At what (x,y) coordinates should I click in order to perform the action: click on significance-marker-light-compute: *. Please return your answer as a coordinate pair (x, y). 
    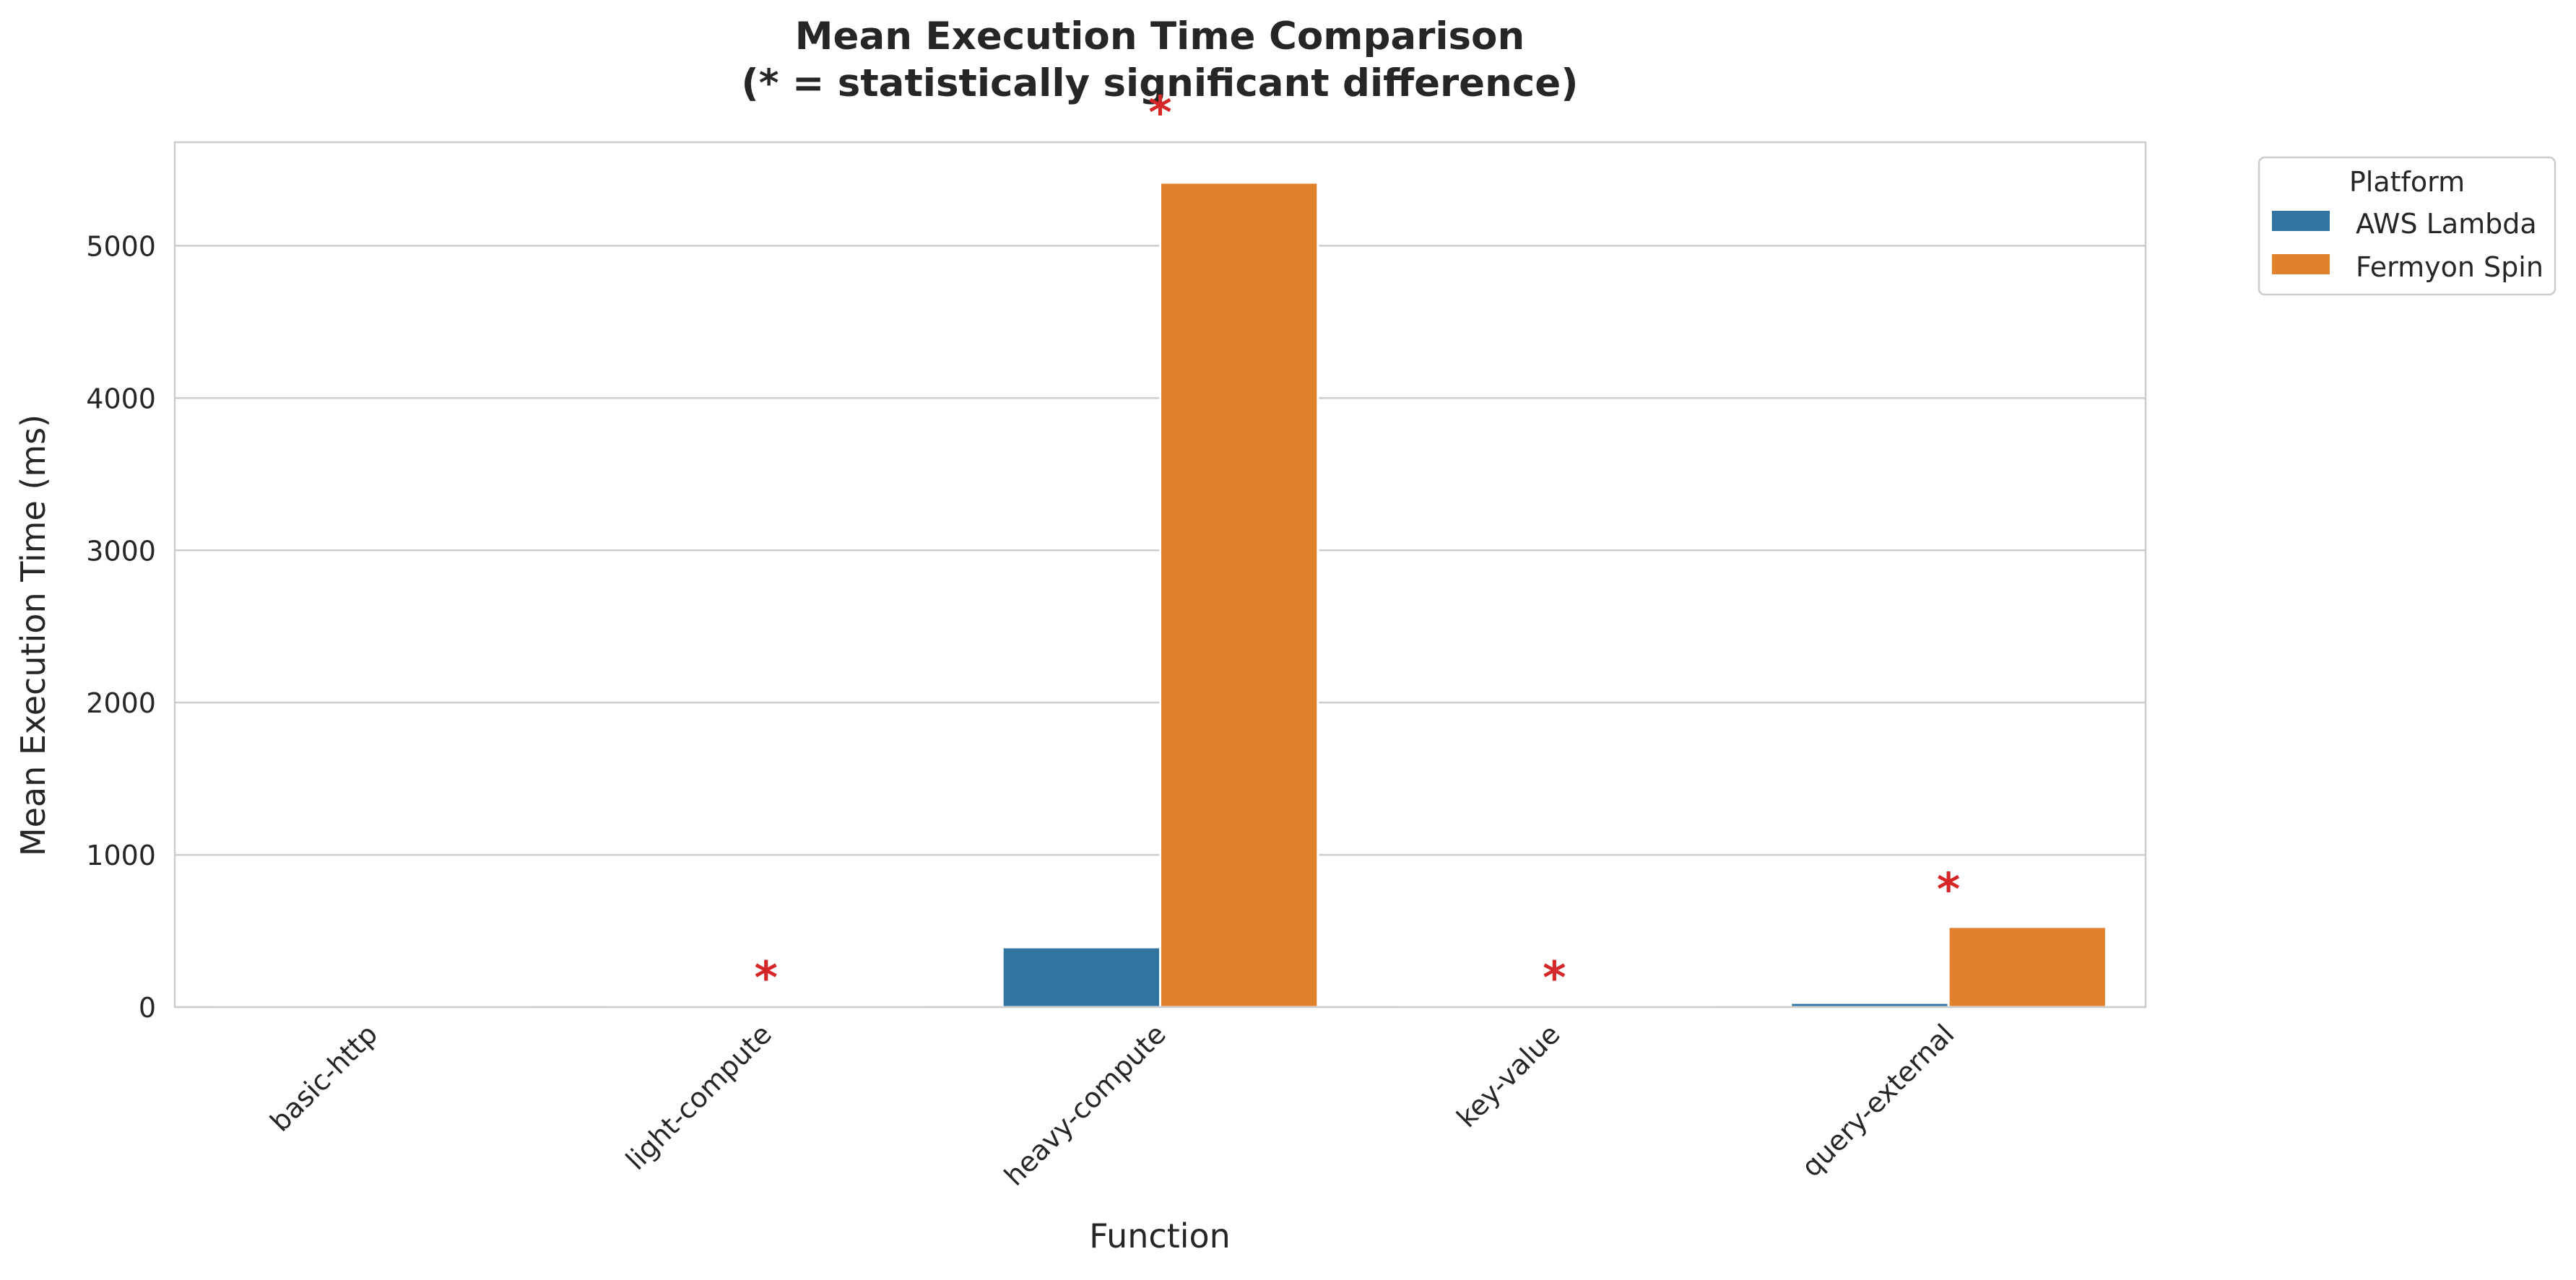
    Looking at the image, I should click on (765, 978).